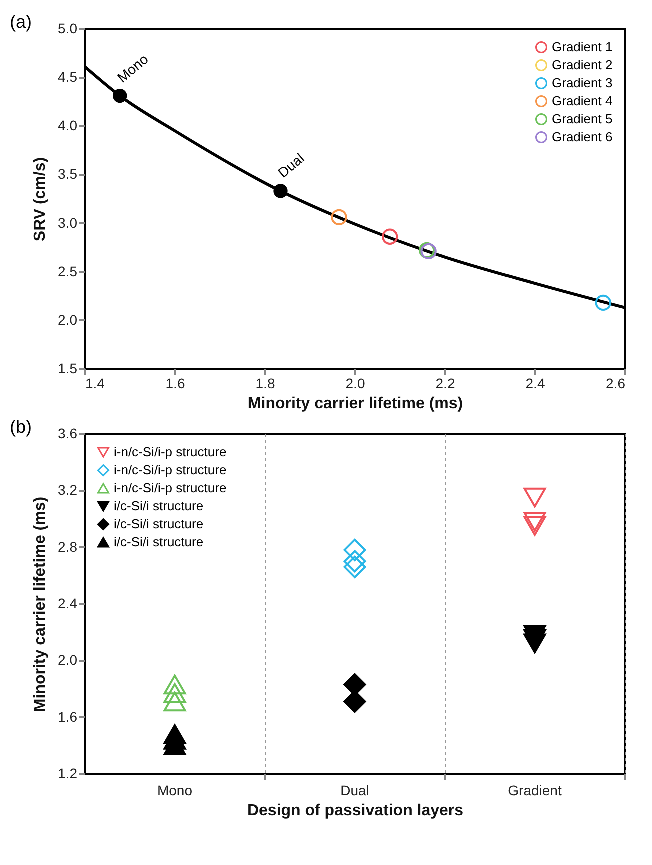 The width and height of the screenshot is (652, 865). Describe the element at coordinates (68, 77) in the screenshot. I see `y-tick-label: 4.5` at that location.